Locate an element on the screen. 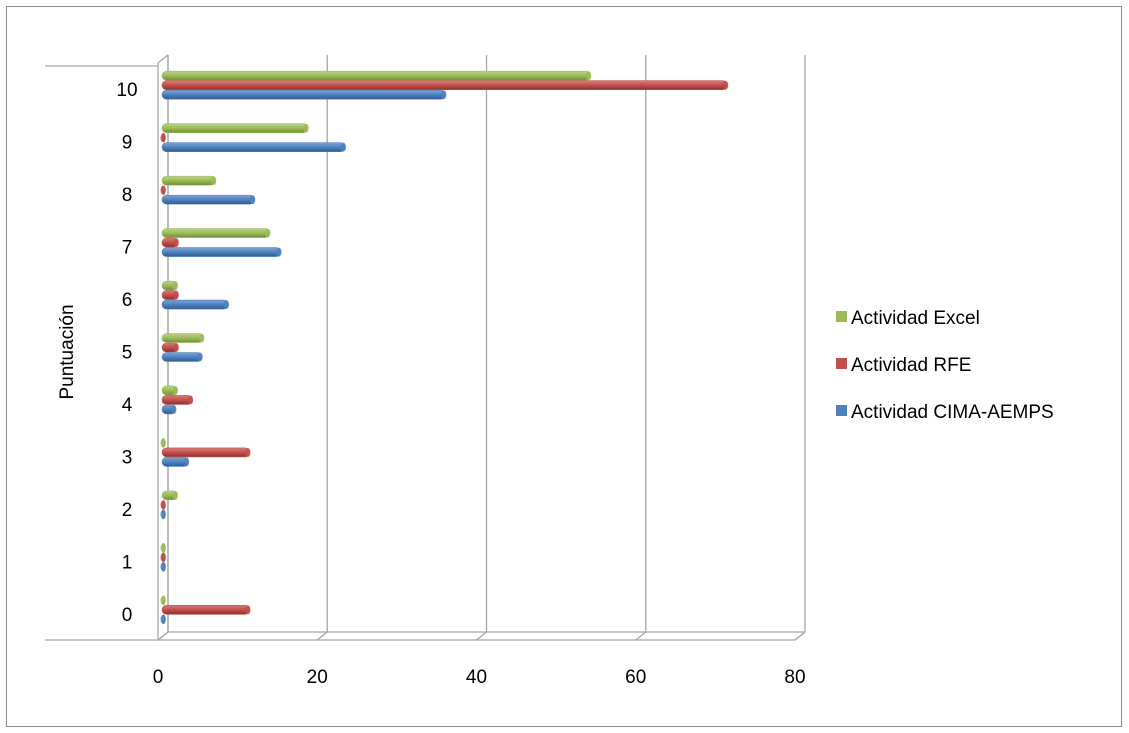 The width and height of the screenshot is (1129, 733). legend-item: Actividad RFE is located at coordinates (903, 365).